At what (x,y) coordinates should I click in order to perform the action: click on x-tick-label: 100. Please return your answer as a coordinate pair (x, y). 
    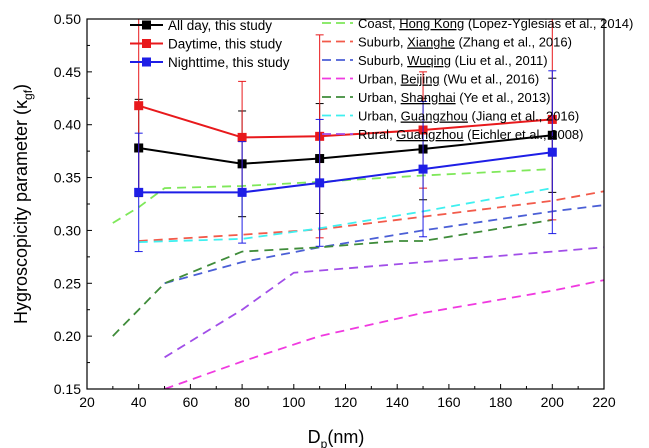
    Looking at the image, I should click on (294, 402).